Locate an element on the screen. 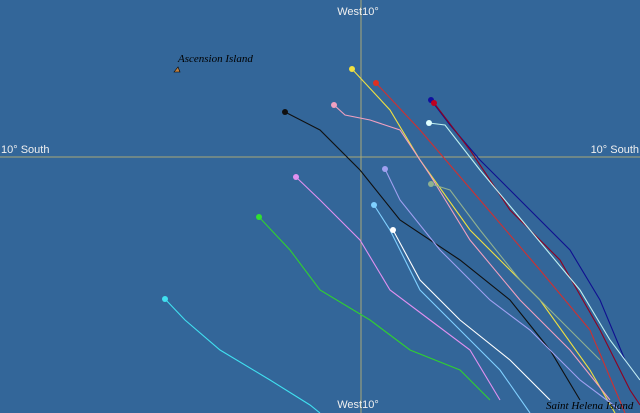 The width and height of the screenshot is (640, 413). island-marker is located at coordinates (177, 69).